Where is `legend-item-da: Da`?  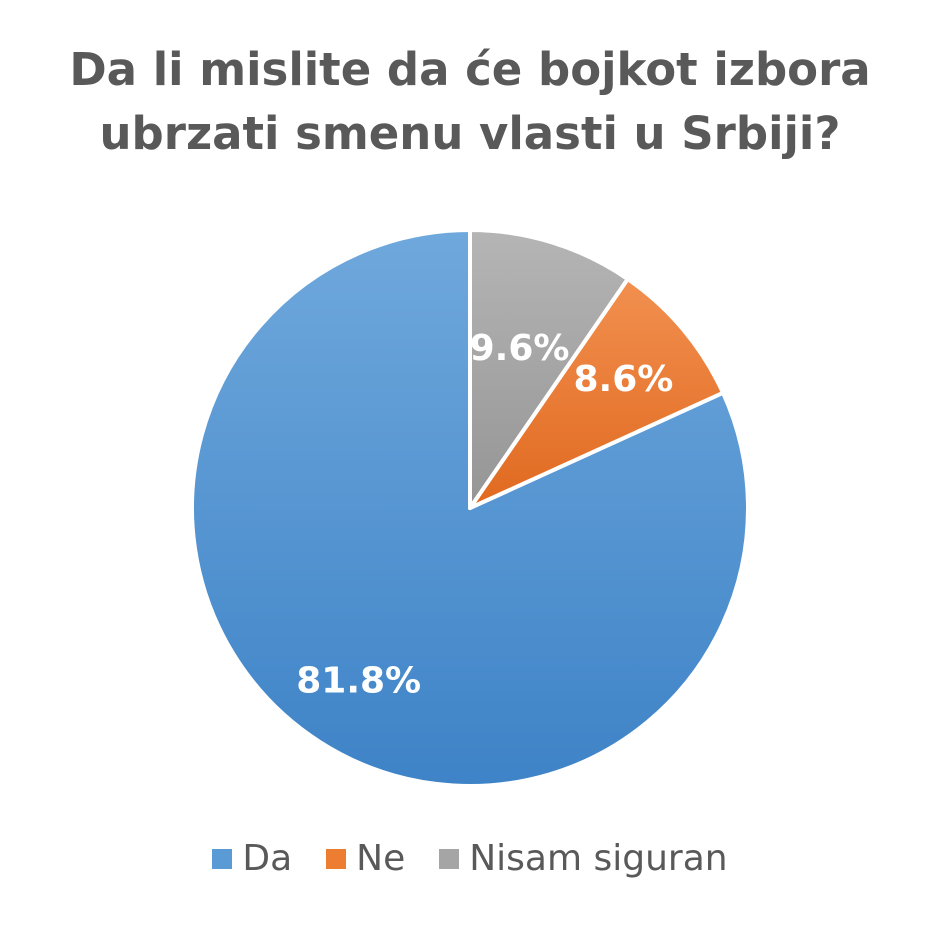 legend-item-da: Da is located at coordinates (252, 858).